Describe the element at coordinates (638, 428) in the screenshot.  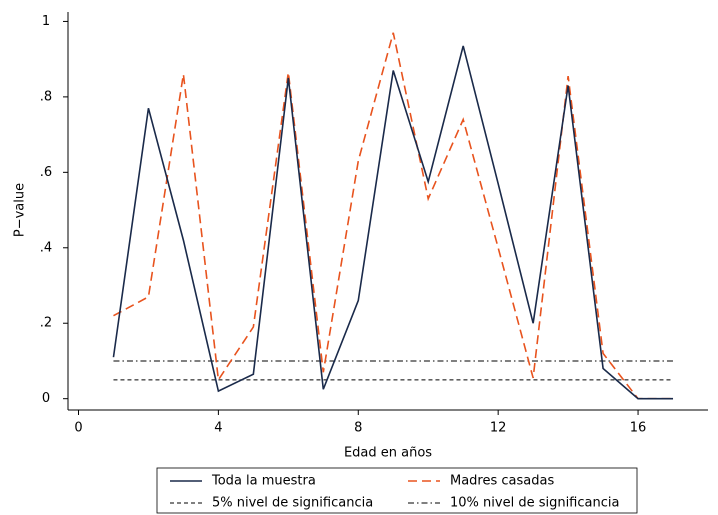
I see `x-tick-label: 16` at that location.